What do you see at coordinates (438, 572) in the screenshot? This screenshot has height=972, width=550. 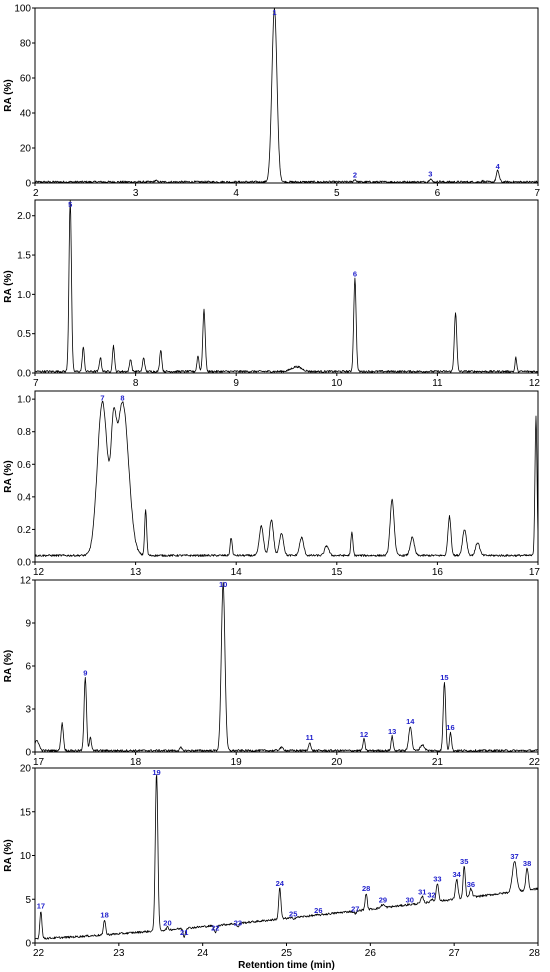 I see `x-tick-label: 16` at bounding box center [438, 572].